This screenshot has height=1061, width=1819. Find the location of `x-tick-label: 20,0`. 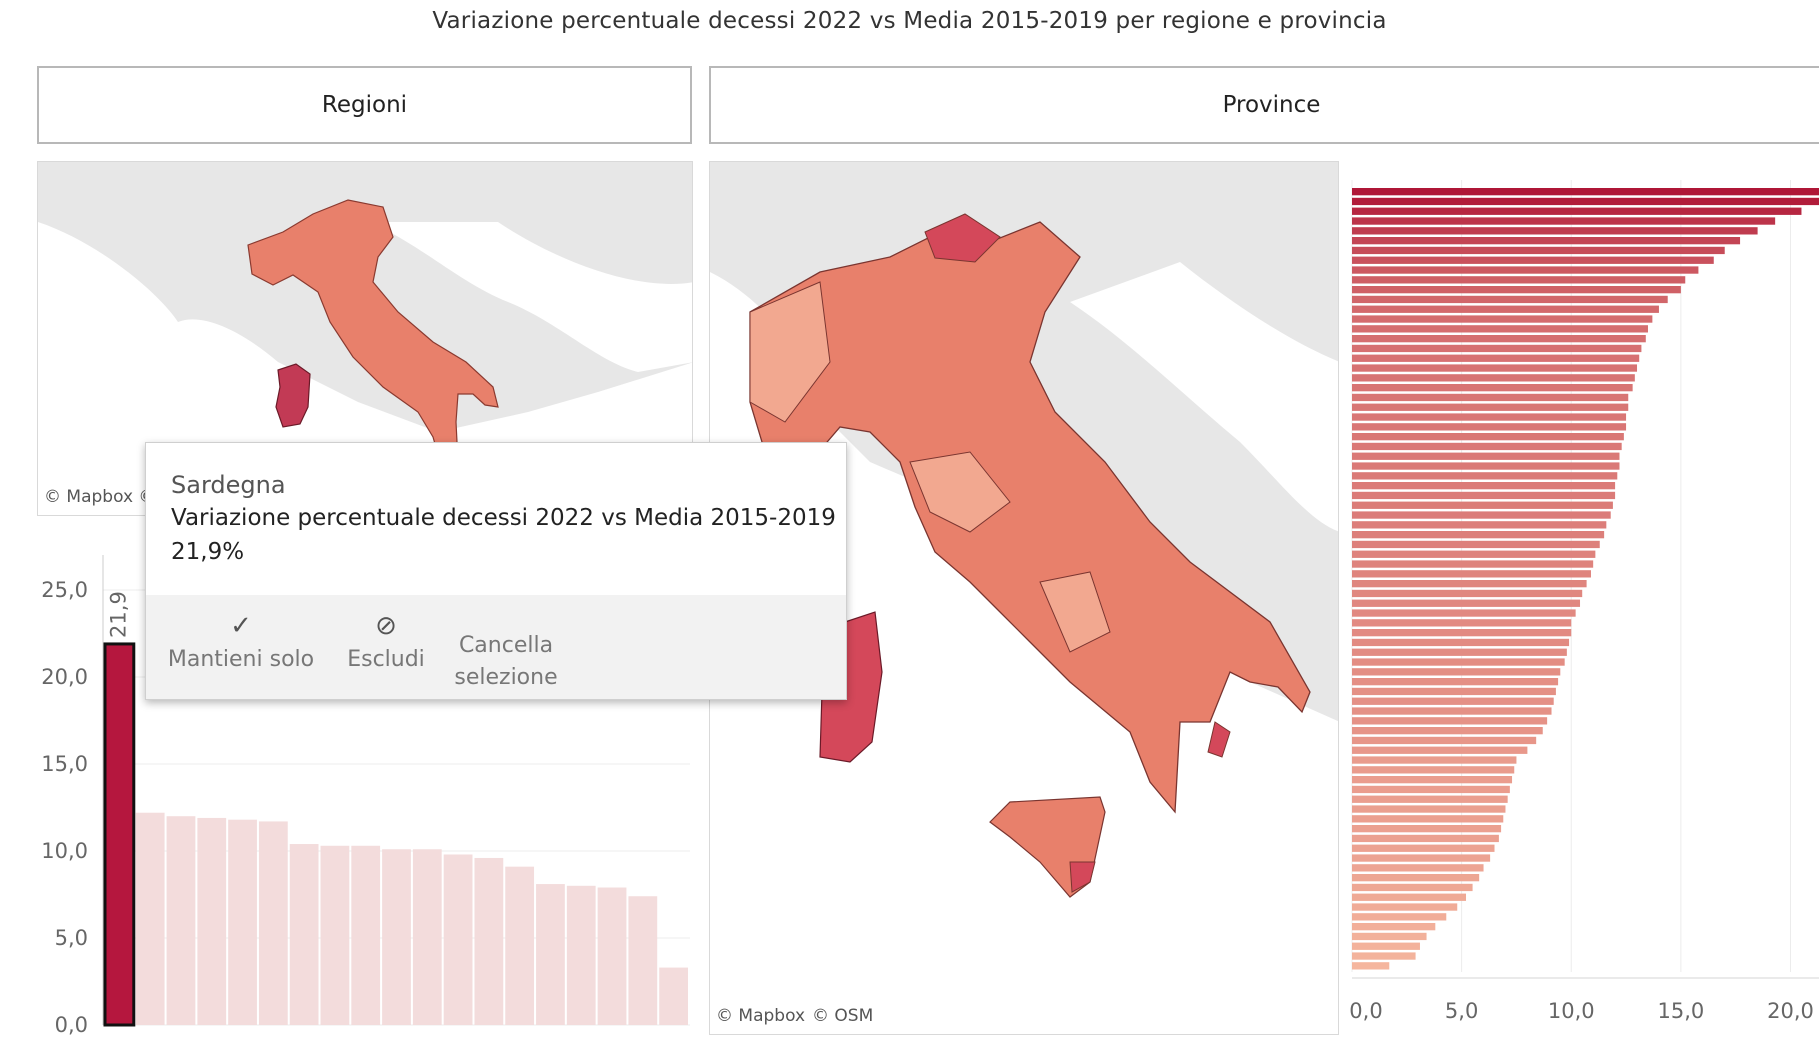

x-tick-label: 20,0 is located at coordinates (1790, 1011).